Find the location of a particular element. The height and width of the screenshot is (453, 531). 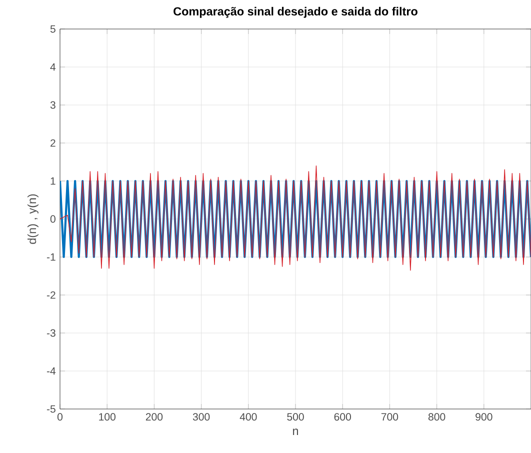

y-tick-label: 2 is located at coordinates (53, 143).